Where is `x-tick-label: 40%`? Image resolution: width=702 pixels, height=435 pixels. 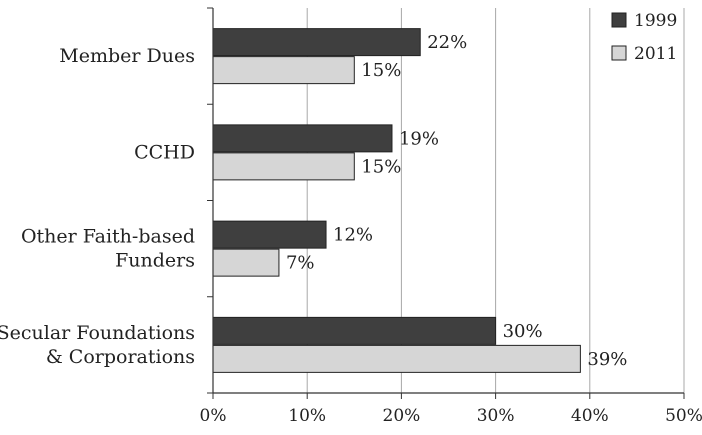 x-tick-label: 40% is located at coordinates (590, 416).